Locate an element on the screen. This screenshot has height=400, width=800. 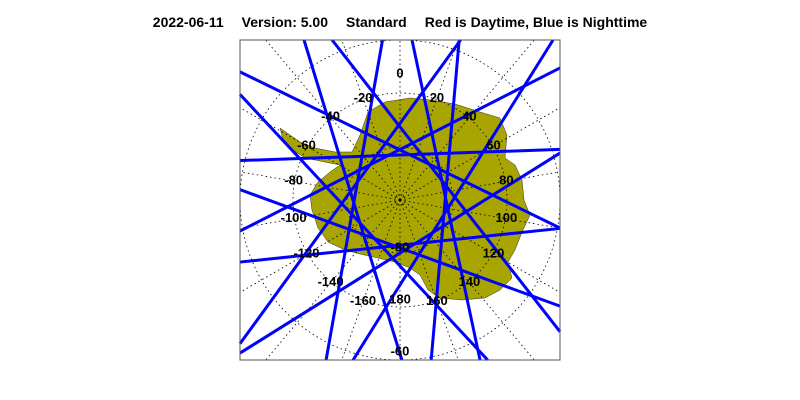
south-pole-marker is located at coordinates (400, 200).